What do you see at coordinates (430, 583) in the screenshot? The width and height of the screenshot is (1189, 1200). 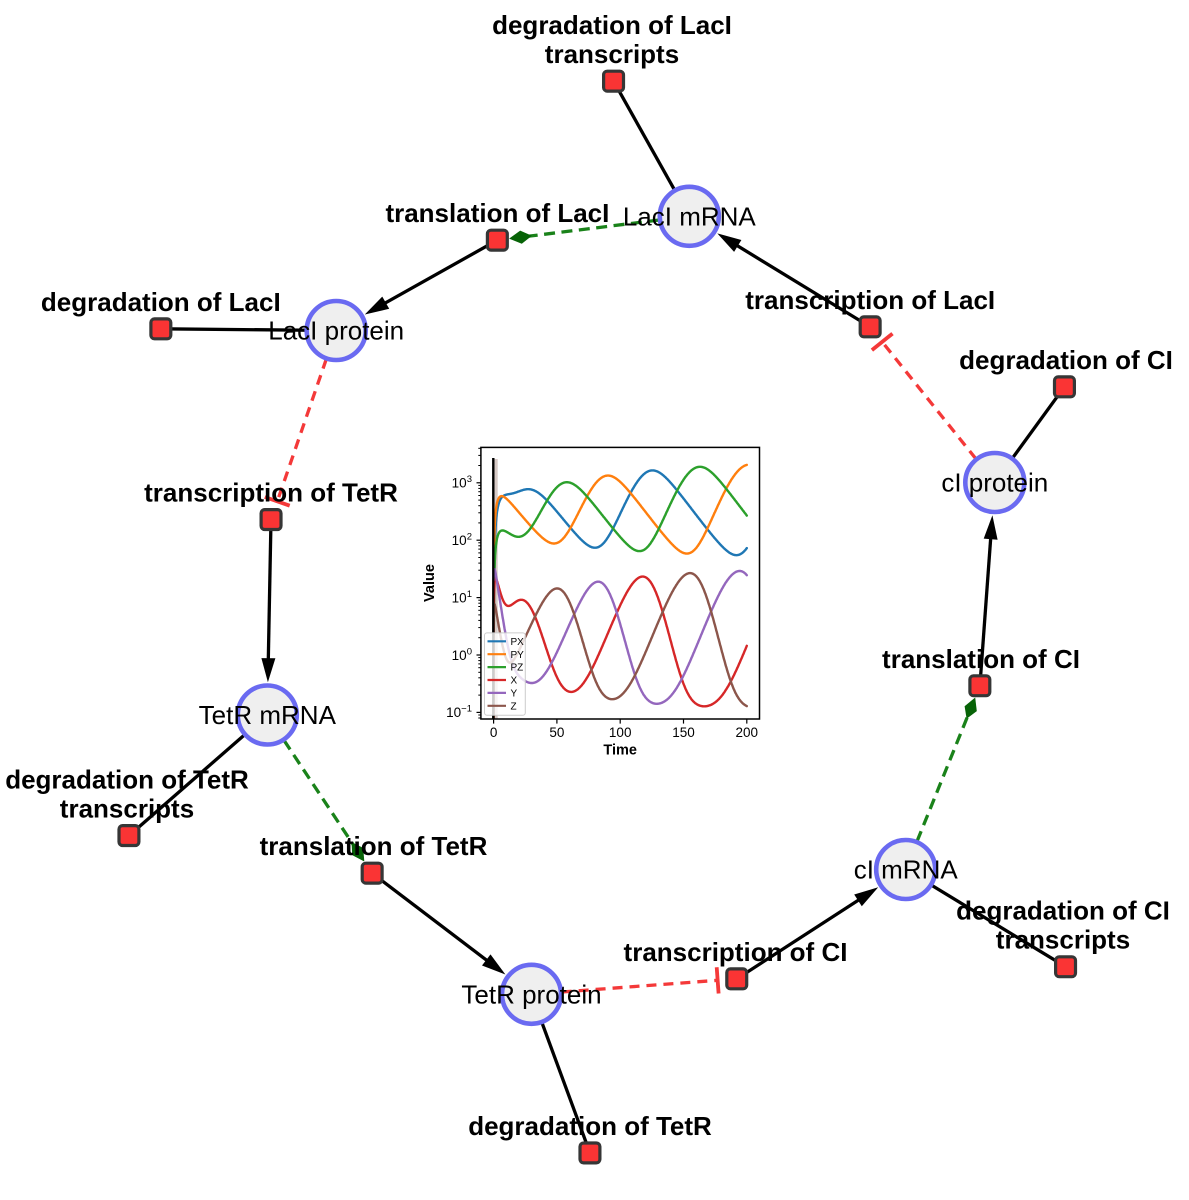 I see `svg-text: Value` at bounding box center [430, 583].